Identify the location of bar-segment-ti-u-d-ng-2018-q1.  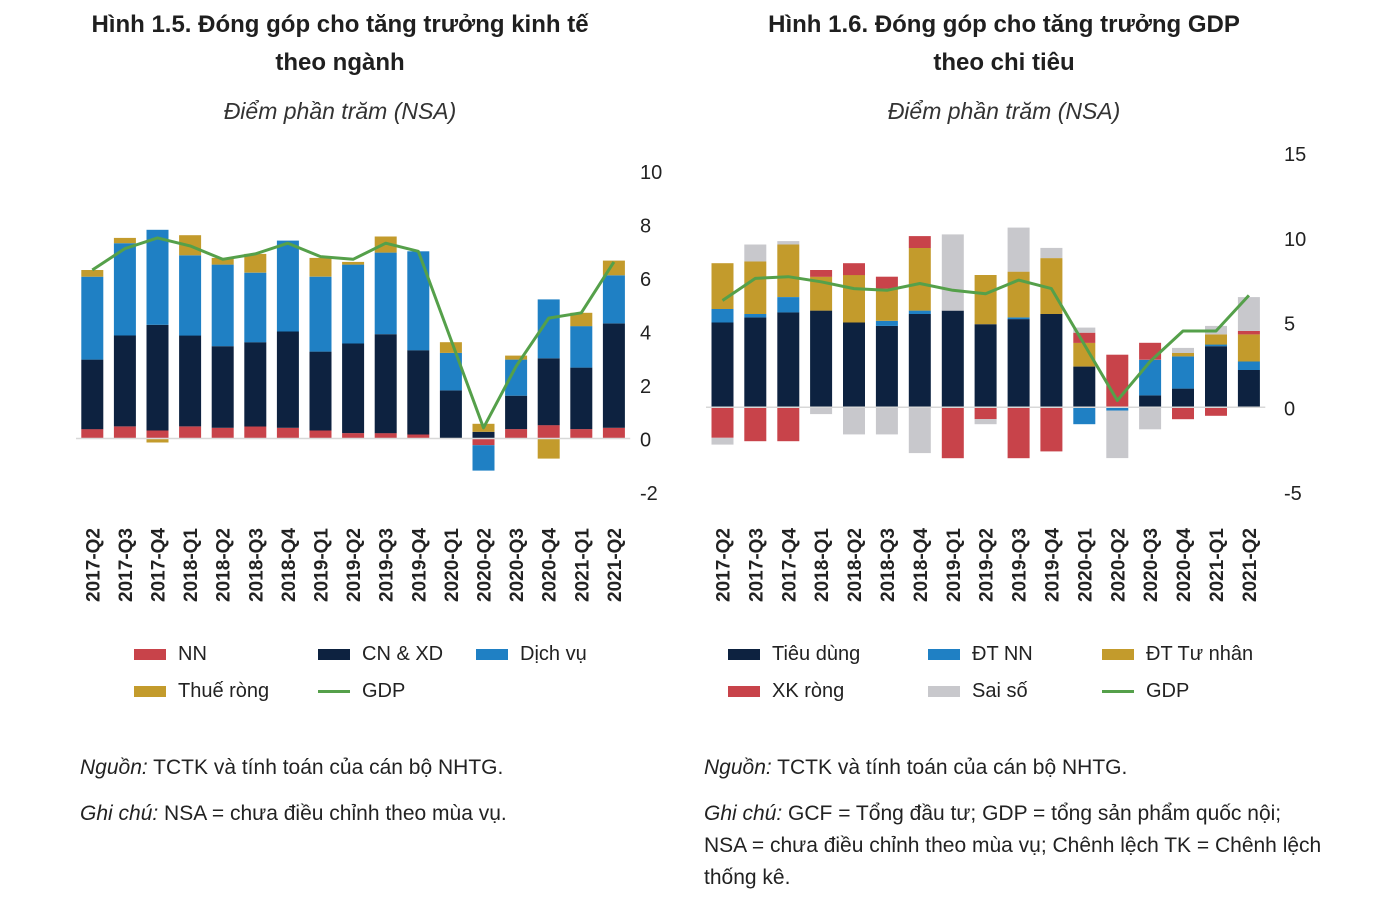
(821, 359).